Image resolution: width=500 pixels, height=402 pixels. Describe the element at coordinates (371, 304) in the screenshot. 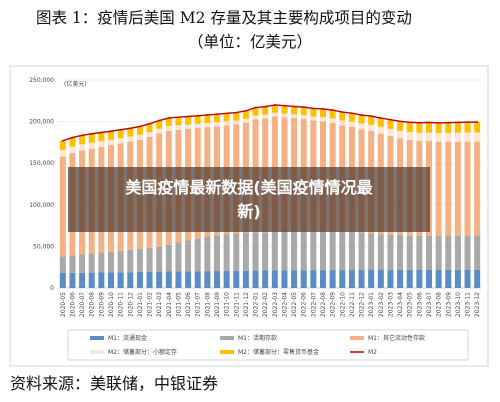

I see `x-tick-label: 2023-01` at that location.